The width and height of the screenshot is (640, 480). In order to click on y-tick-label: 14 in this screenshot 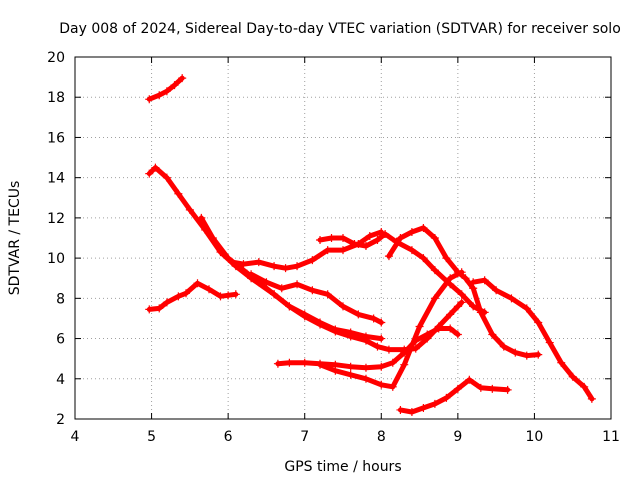, I will do `click(56, 179)`.